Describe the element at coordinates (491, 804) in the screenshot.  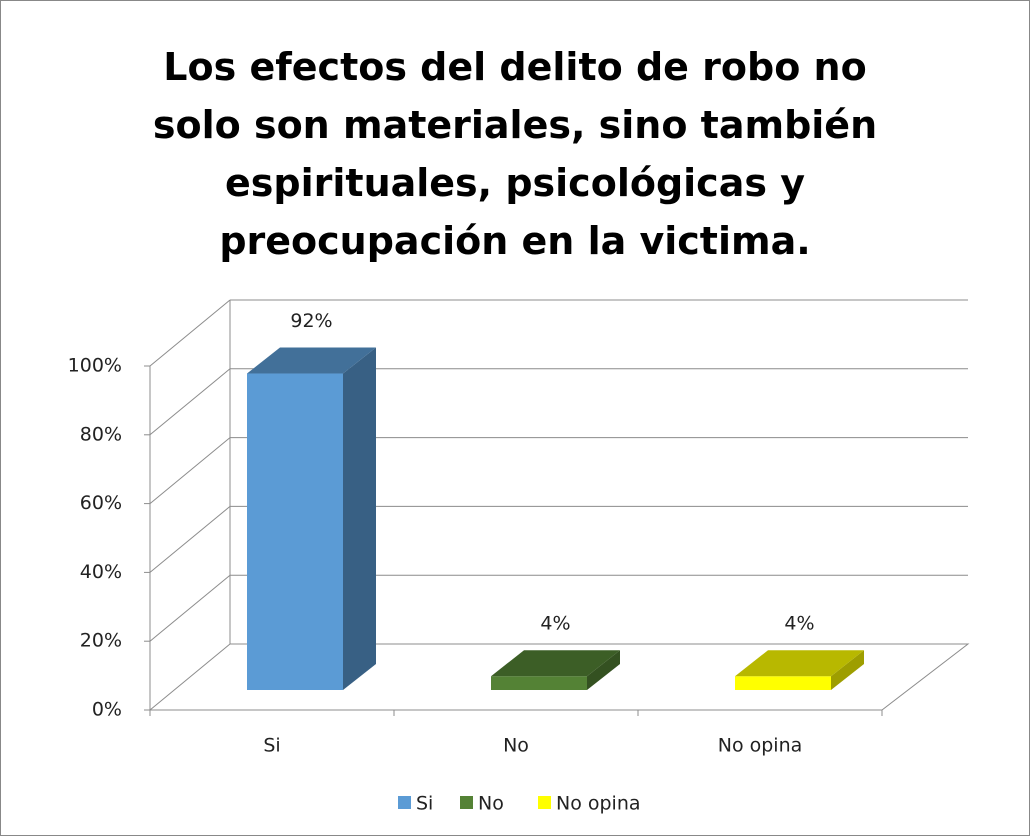
I see `legend-label: No` at that location.